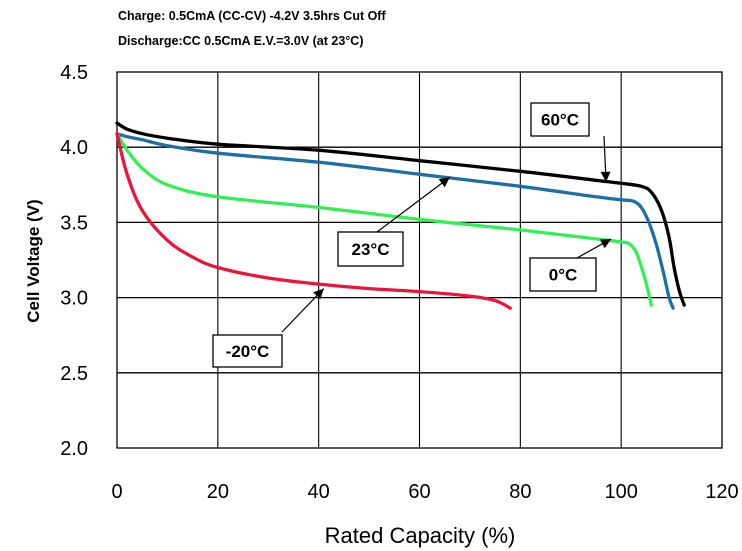 The width and height of the screenshot is (742, 551). What do you see at coordinates (419, 492) in the screenshot?
I see `x-tick-label: 60` at bounding box center [419, 492].